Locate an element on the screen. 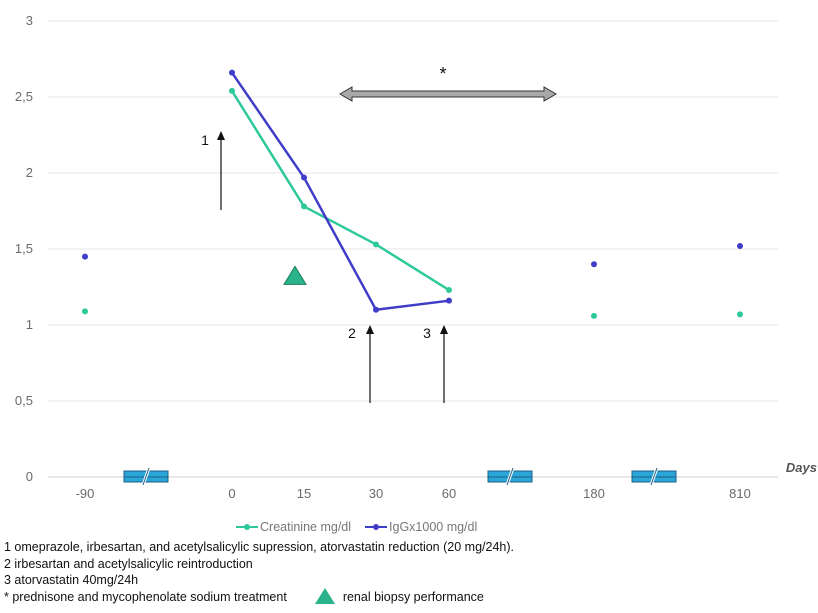  legend-swatch-igg is located at coordinates (376, 527).